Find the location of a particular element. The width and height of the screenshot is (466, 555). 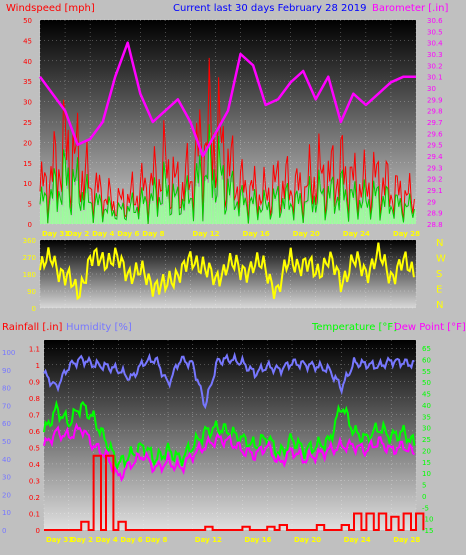

windspeed-tick: 5 is located at coordinates (30, 205).